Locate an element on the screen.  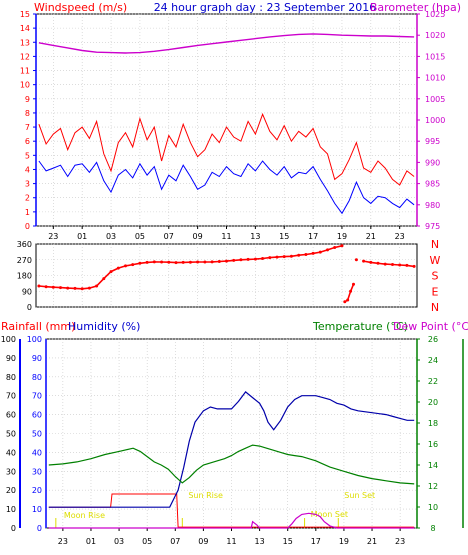
temperature-y-tick-label: 18 is located at coordinates (433, 423).